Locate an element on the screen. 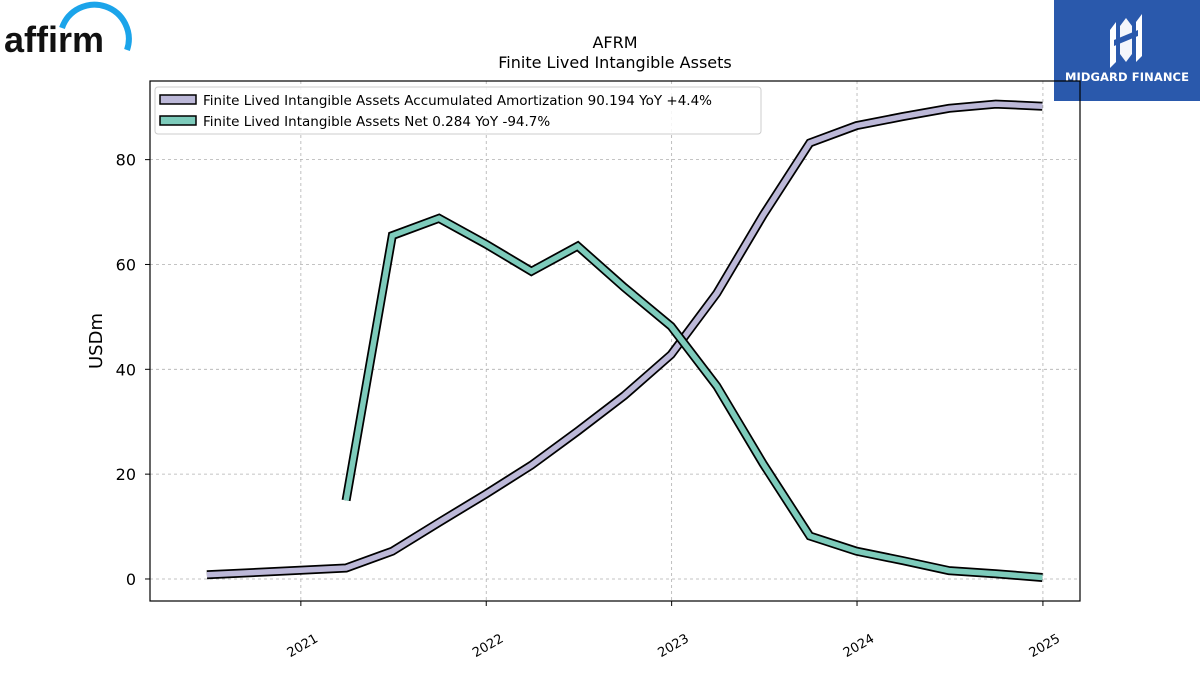 This screenshot has width=1200, height=675. midgard-finance-logo: MIDGARD FINANCE is located at coordinates (1127, 50).